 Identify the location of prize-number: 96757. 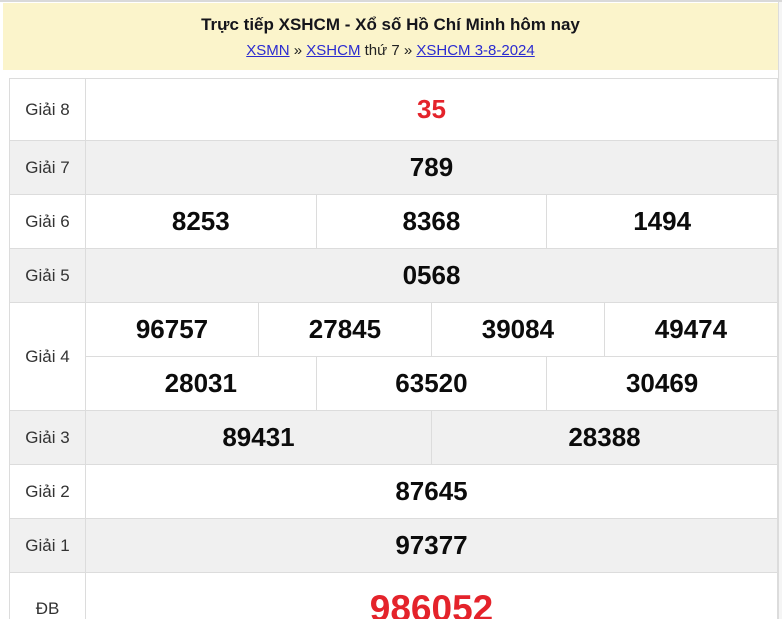
(172, 329).